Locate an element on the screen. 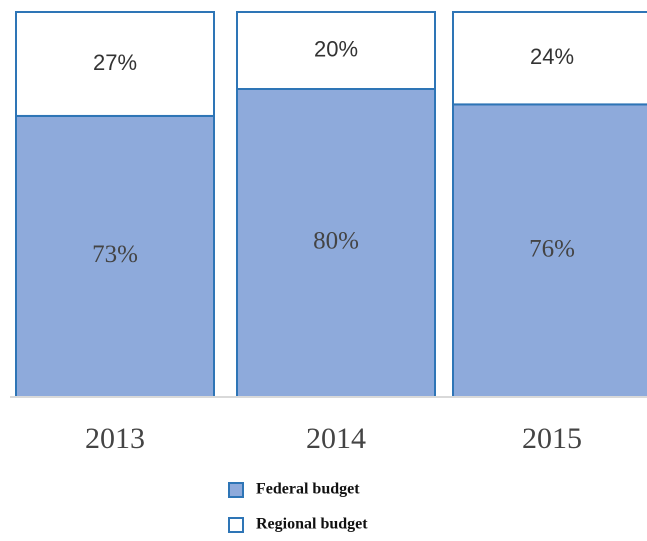 The image size is (647, 541). value-label: 80% is located at coordinates (336, 241).